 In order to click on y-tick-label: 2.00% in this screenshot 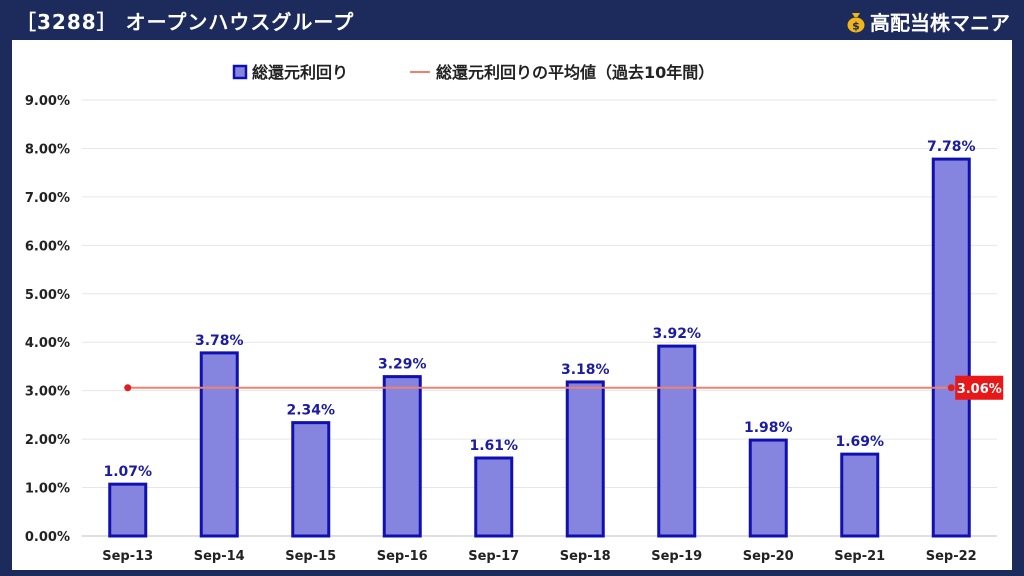, I will do `click(47, 440)`.